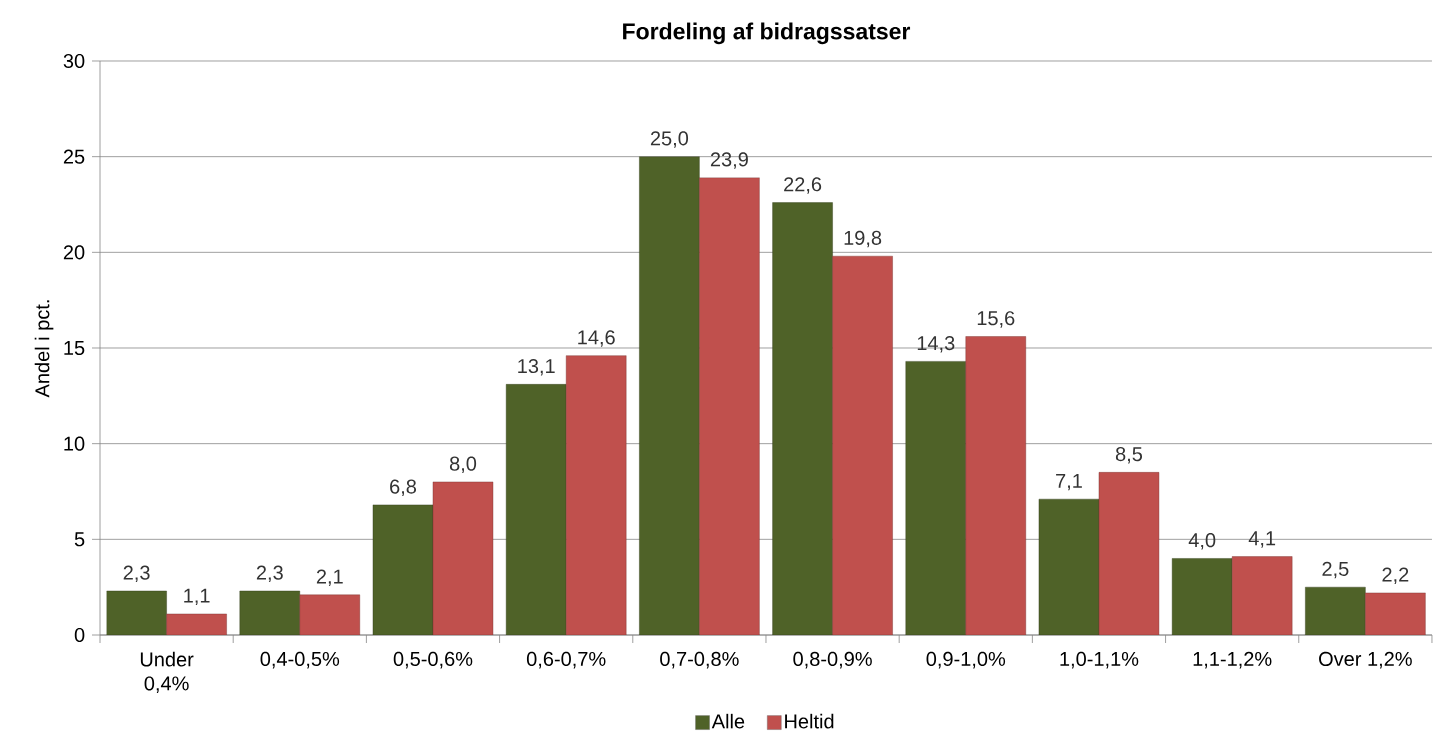 The height and width of the screenshot is (744, 1437). I want to click on data-label: 25,0, so click(669, 139).